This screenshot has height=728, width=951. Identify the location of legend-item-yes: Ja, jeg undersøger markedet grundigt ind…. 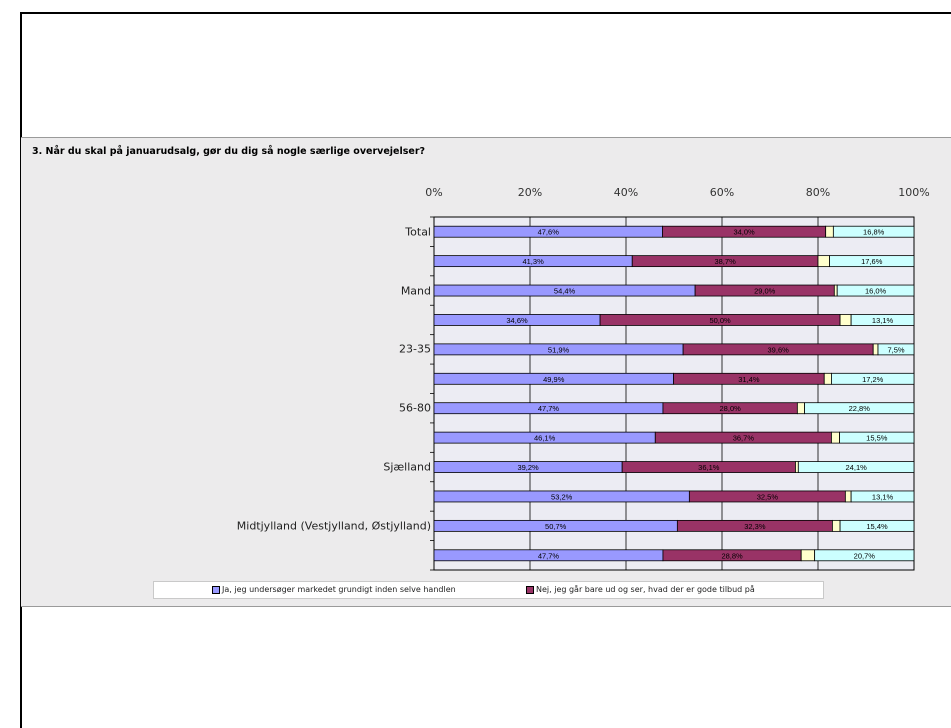
(334, 589).